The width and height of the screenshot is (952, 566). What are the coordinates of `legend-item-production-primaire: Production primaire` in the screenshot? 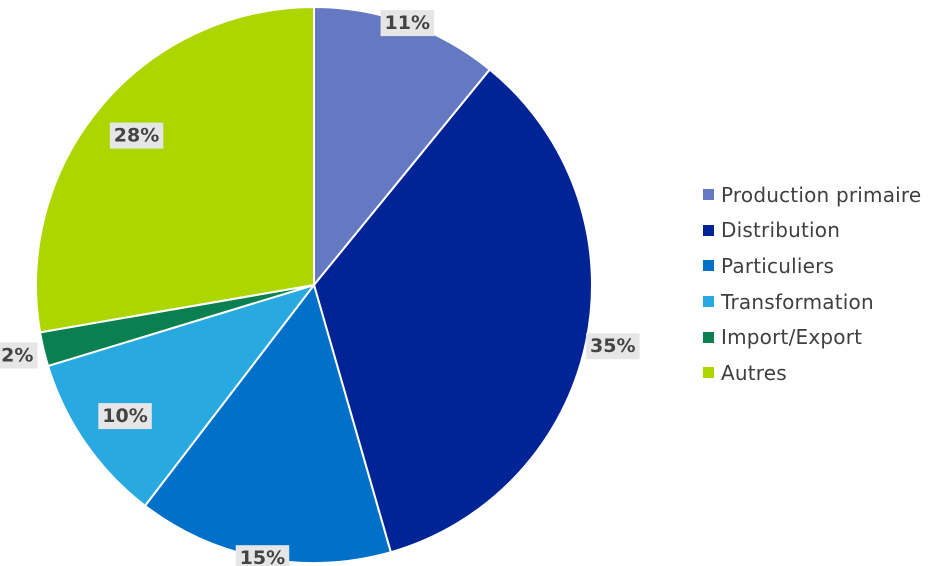 It's located at (812, 195).